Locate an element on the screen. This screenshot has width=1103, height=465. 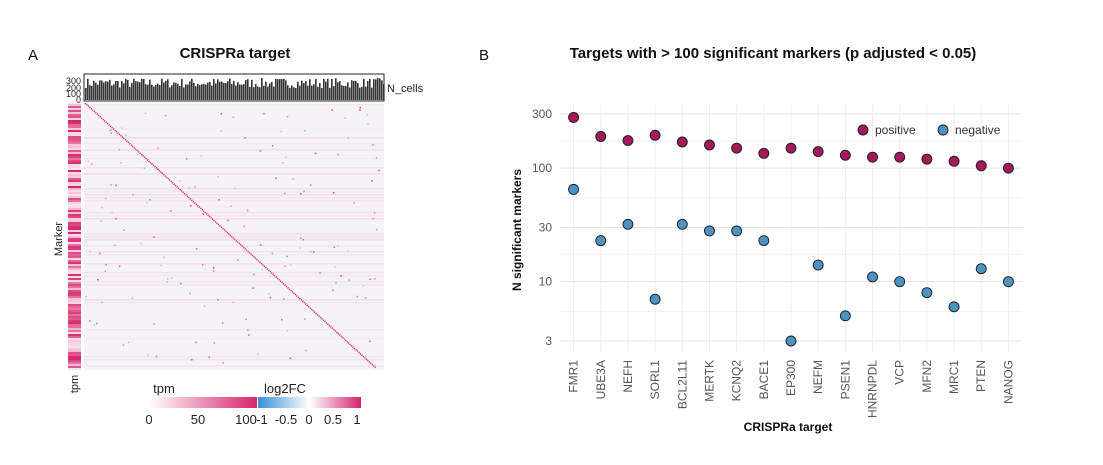
bar-tick-100: 100 is located at coordinates (73, 94).